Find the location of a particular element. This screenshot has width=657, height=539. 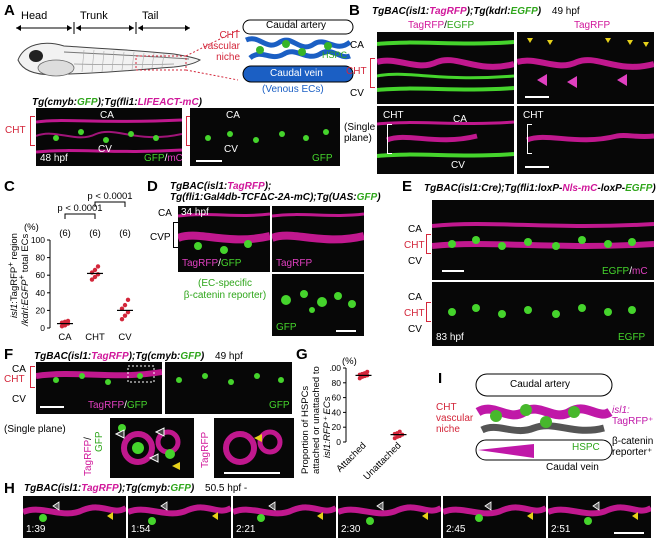

panel-e-egfp-image: 83 hpf EGFP is located at coordinates (543, 314).